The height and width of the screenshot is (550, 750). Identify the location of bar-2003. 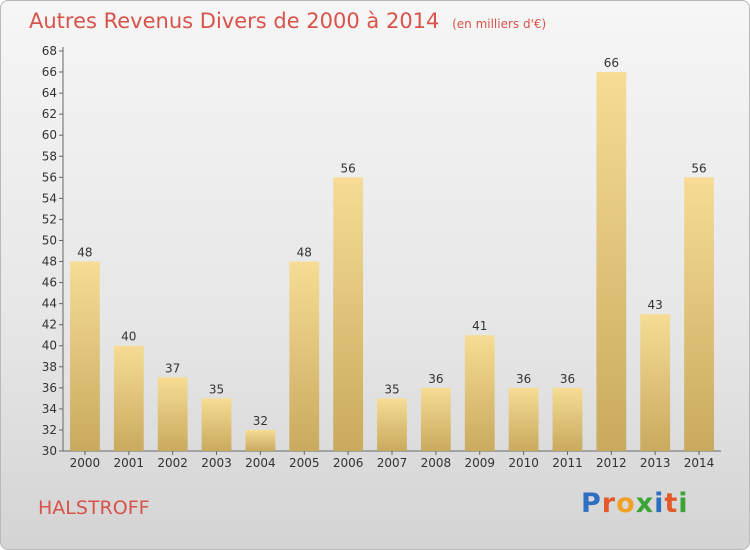
(216, 424).